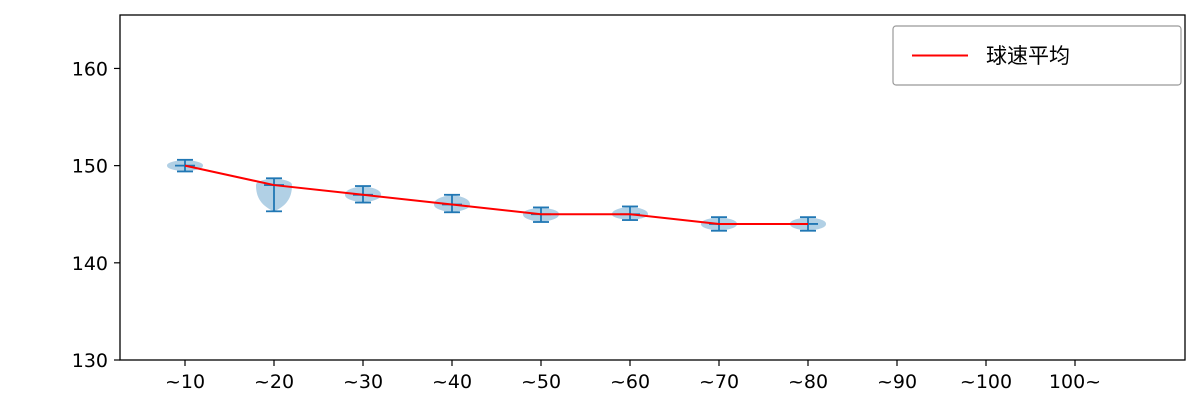 This screenshot has height=404, width=1200. What do you see at coordinates (1075, 382) in the screenshot?
I see `x-tick-label: 100~` at bounding box center [1075, 382].